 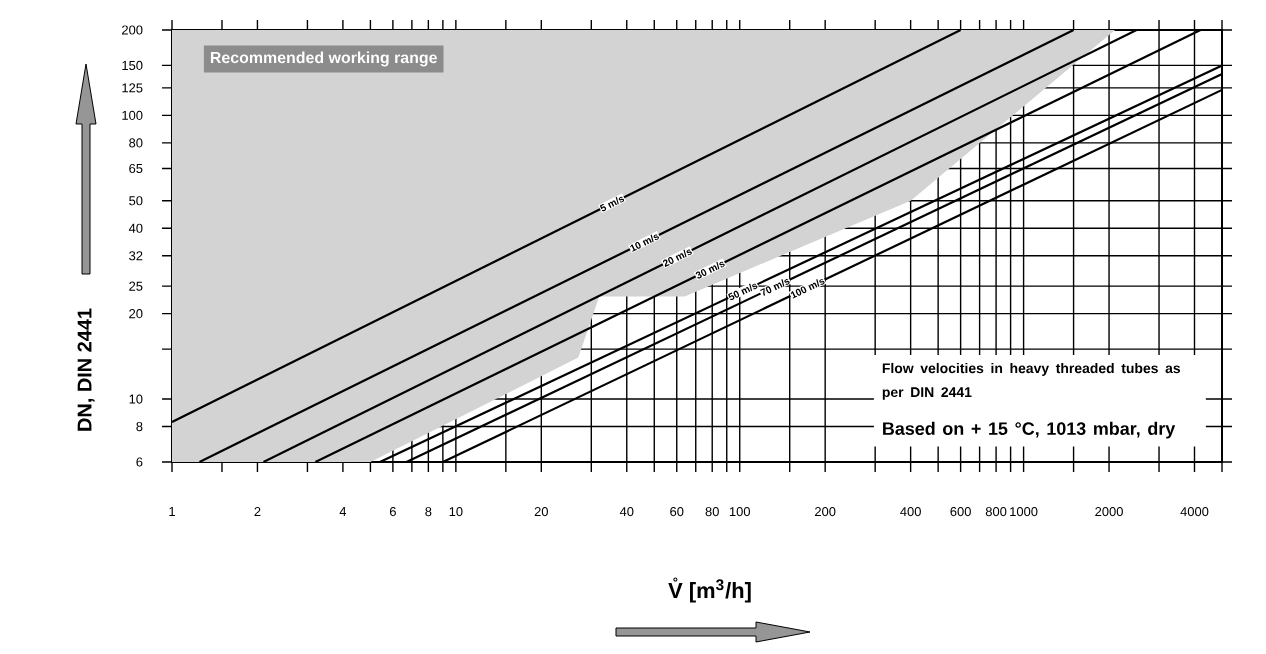 What do you see at coordinates (86, 369) in the screenshot?
I see `y-axis-title: DN, DIN 2441` at bounding box center [86, 369].